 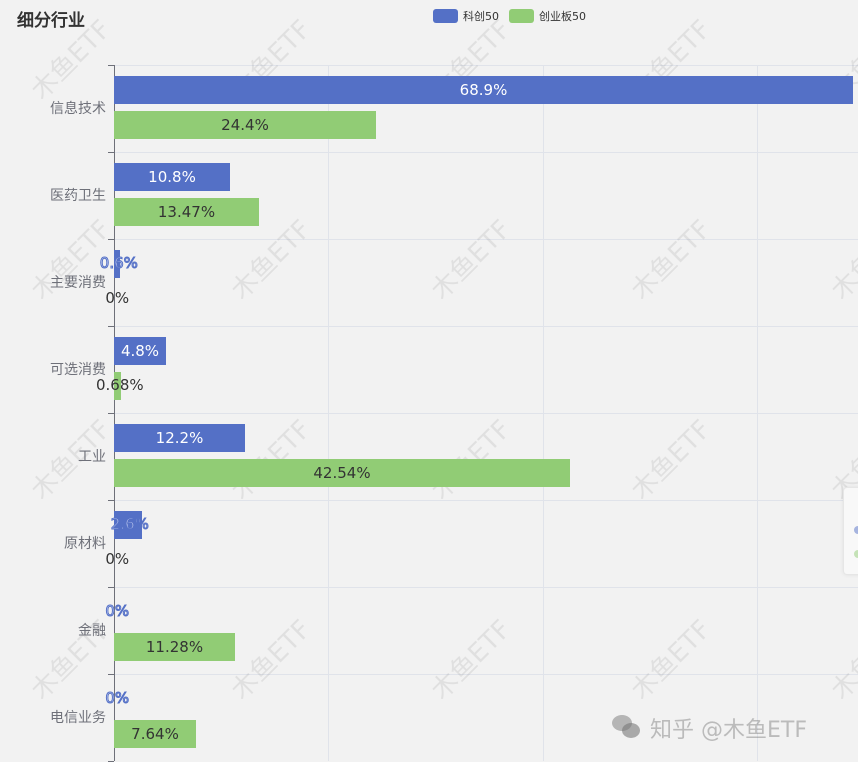 I want to click on bar-value-label: 68.9%, so click(x=483, y=90).